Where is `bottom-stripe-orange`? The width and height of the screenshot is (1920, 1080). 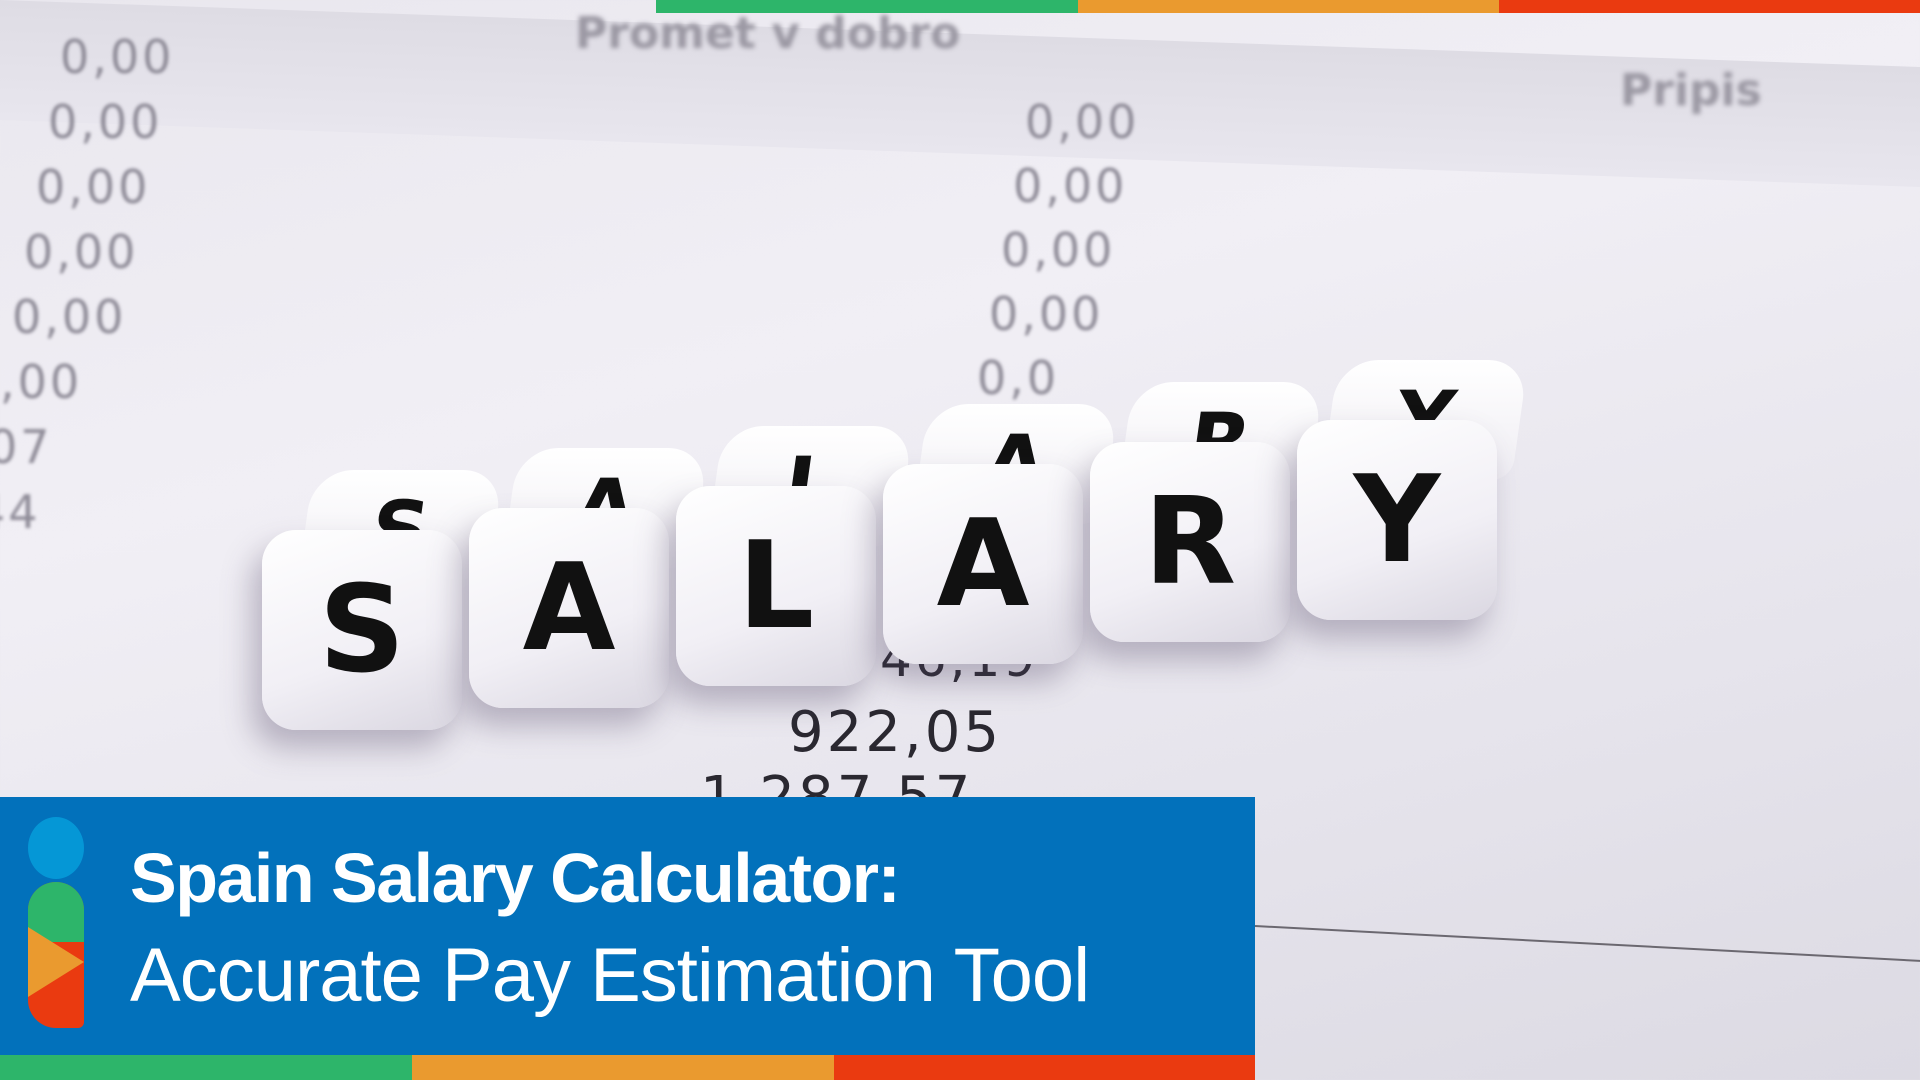 bottom-stripe-orange is located at coordinates (623, 1067).